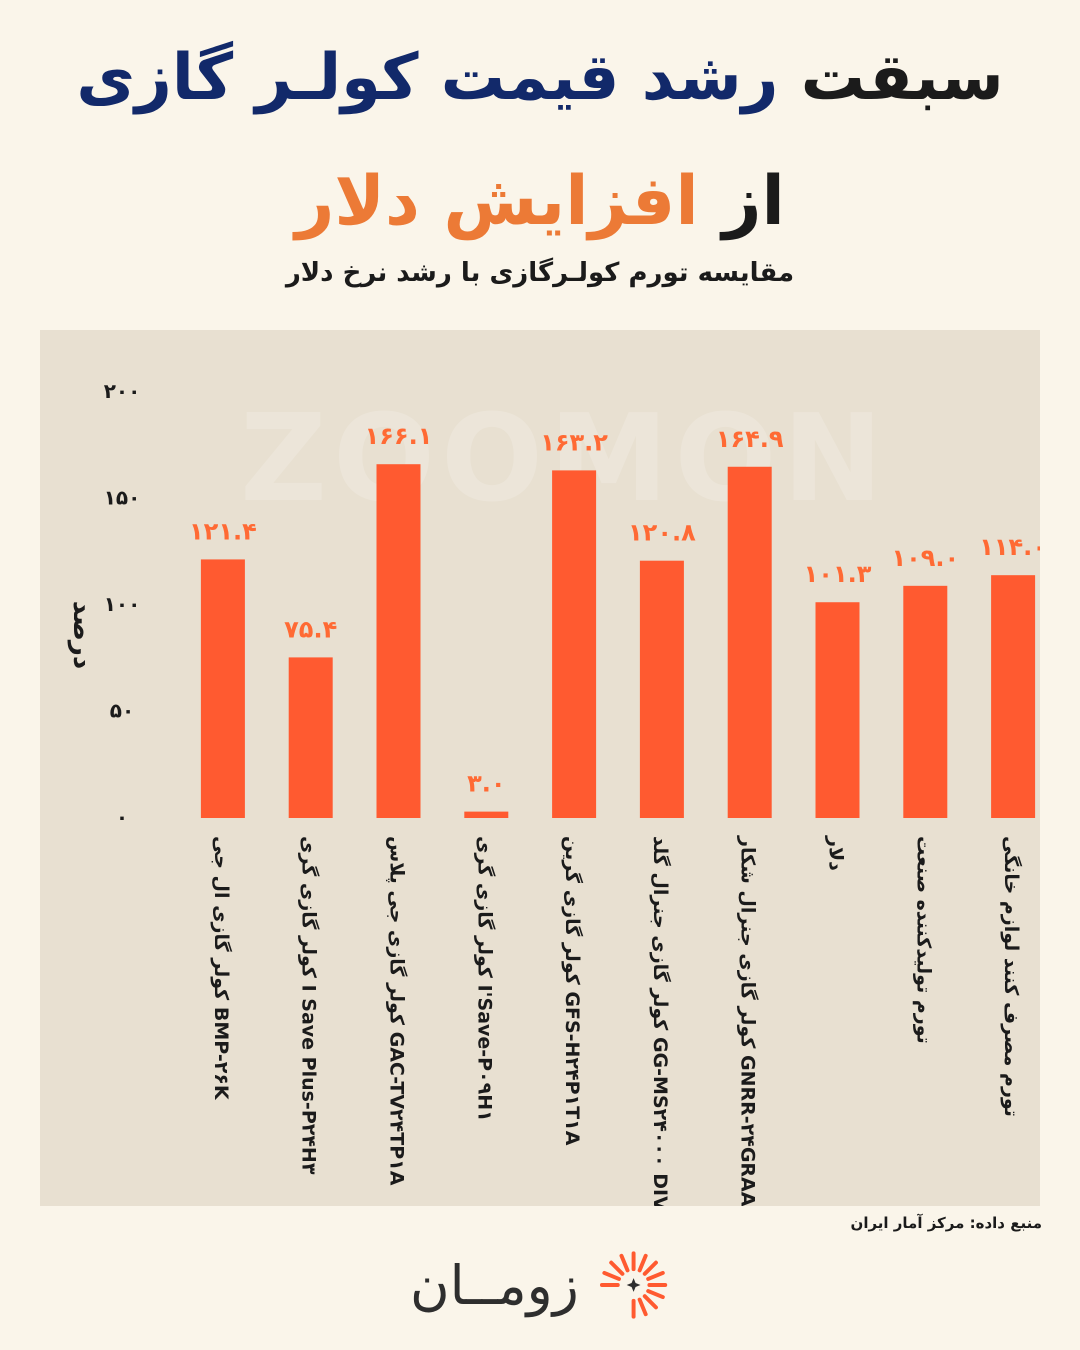  Describe the element at coordinates (660, 1021) in the screenshot. I see `category-label: کولر گازی جنرال گلد GG-MS۲۴۰۰۰ DIVA ۵` at that location.